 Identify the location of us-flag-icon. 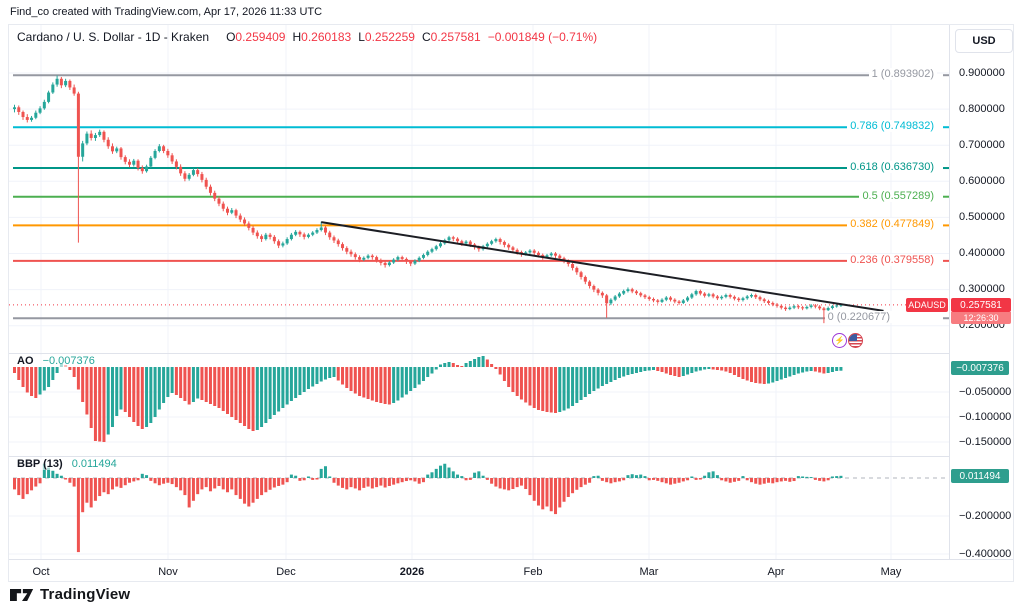
(855, 340).